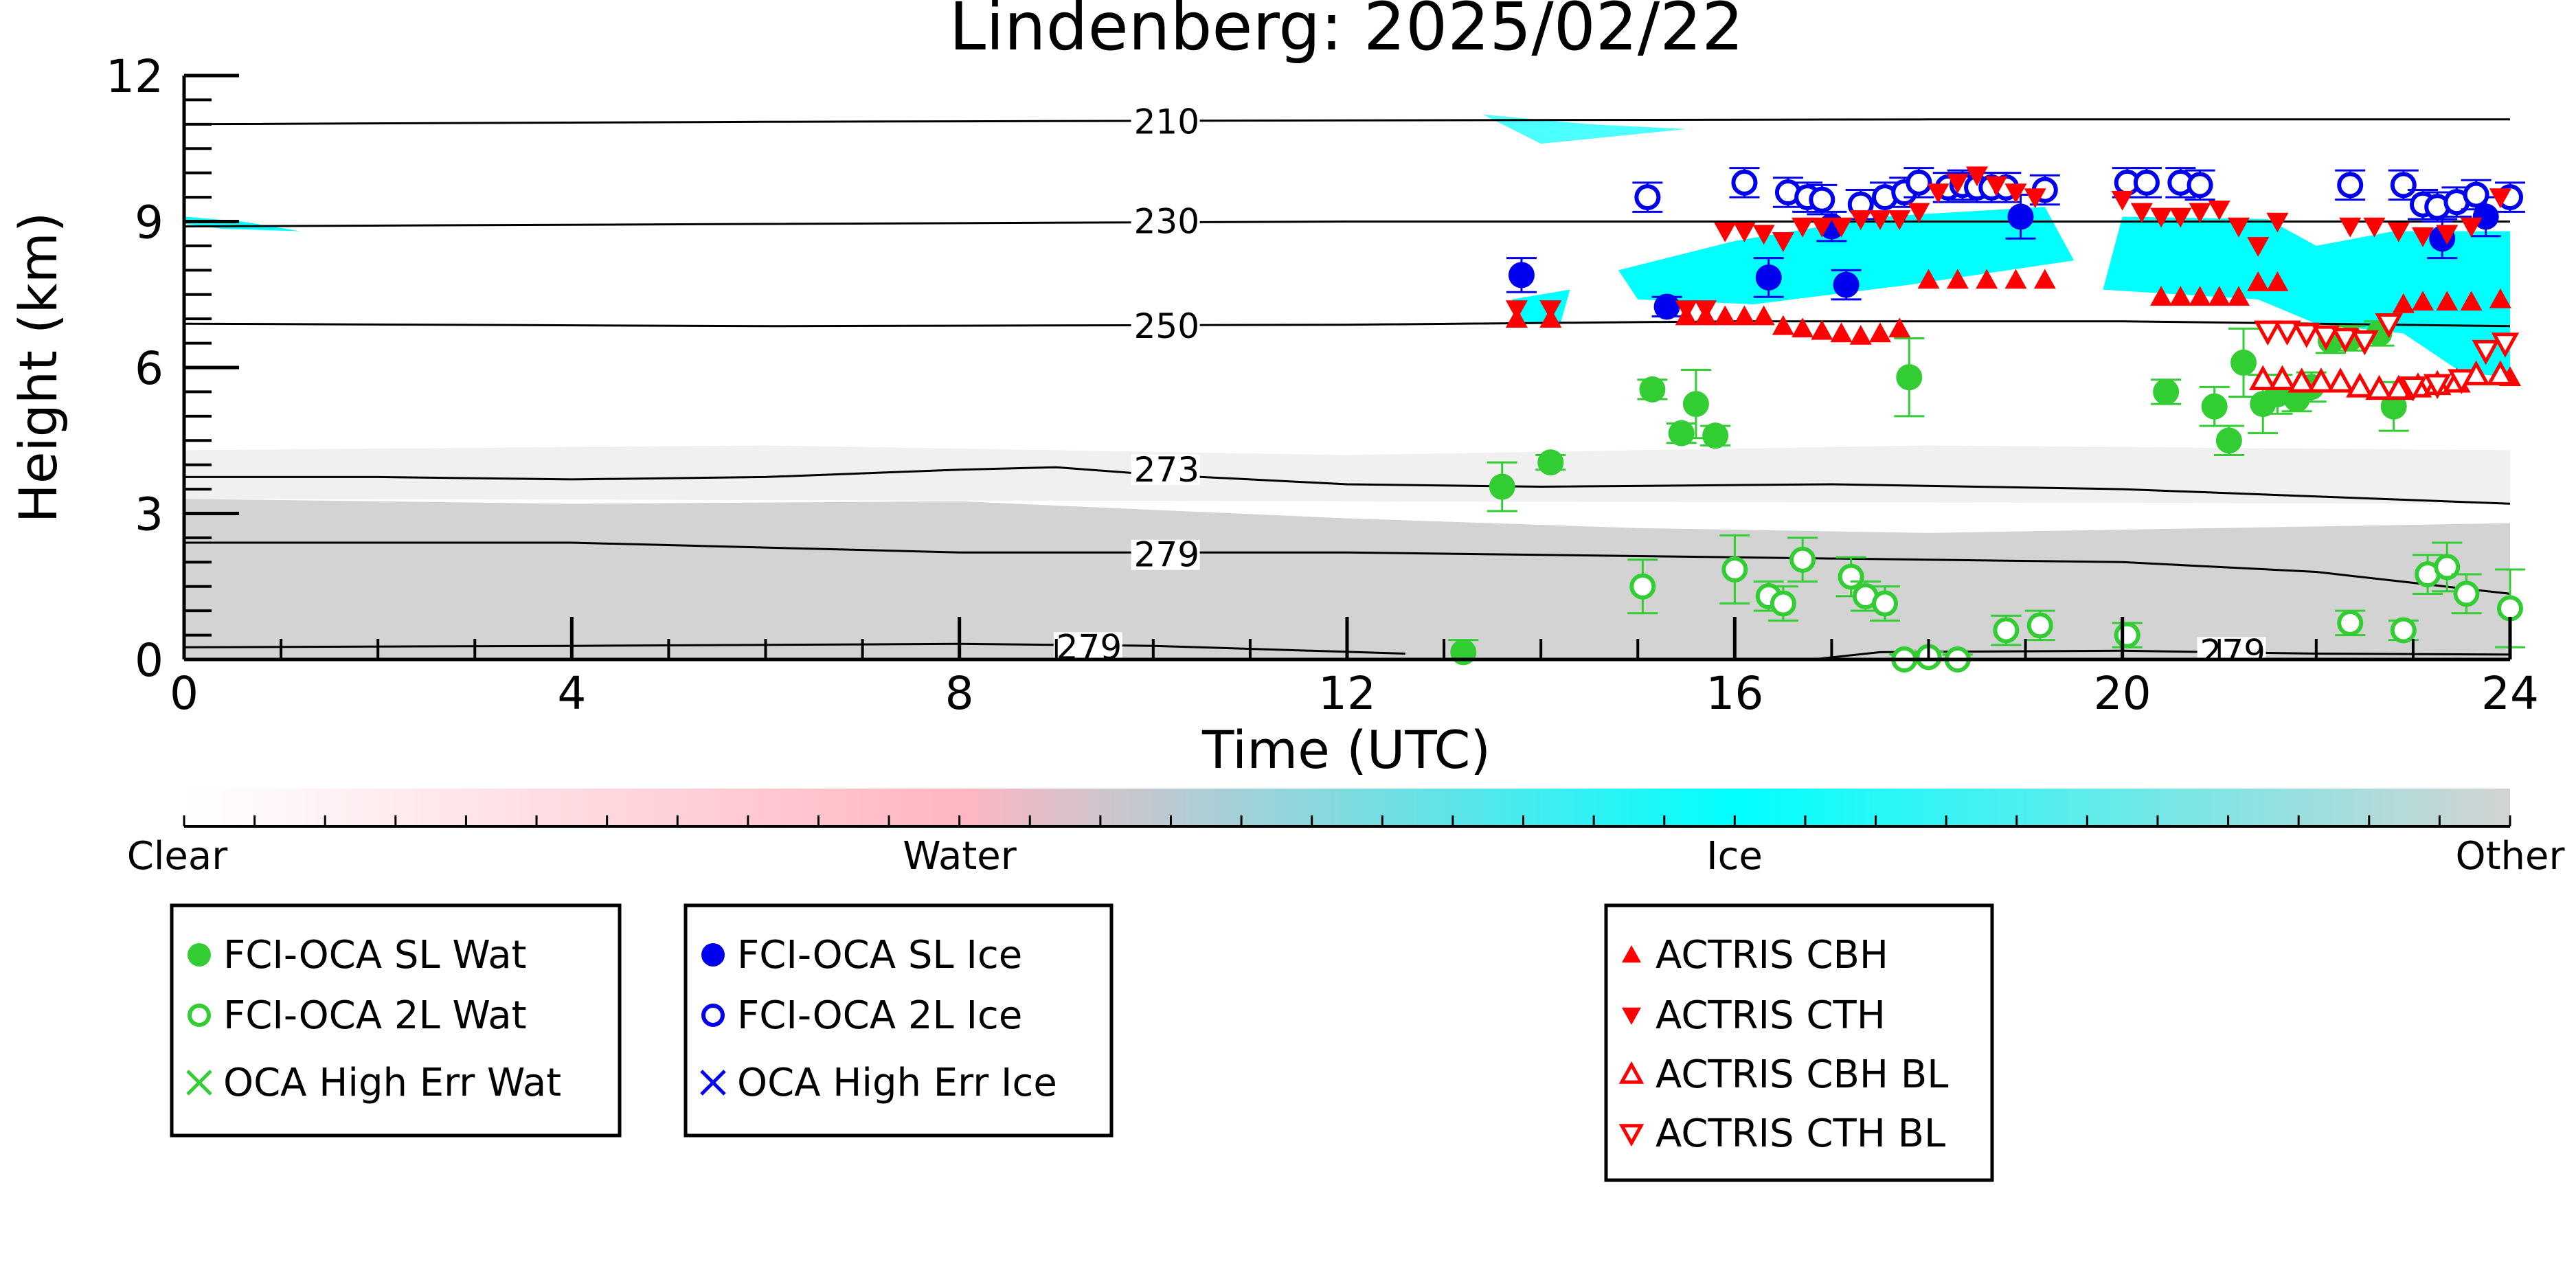 The width and height of the screenshot is (2576, 1288). Describe the element at coordinates (2233, 652) in the screenshot. I see `isotherm-label-6: 279` at that location.